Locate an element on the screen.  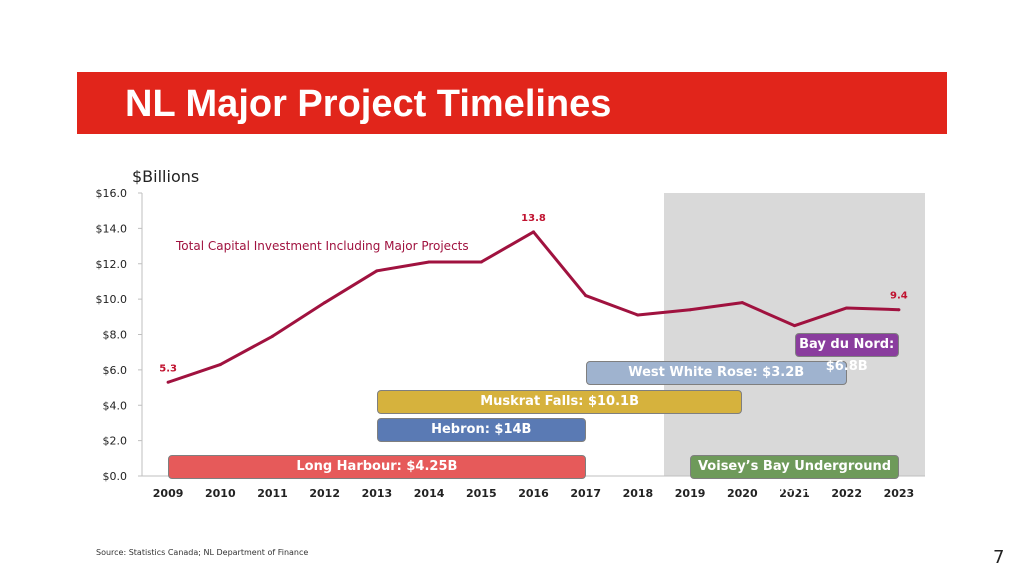
x-tick-label: 2010 is located at coordinates (220, 493).